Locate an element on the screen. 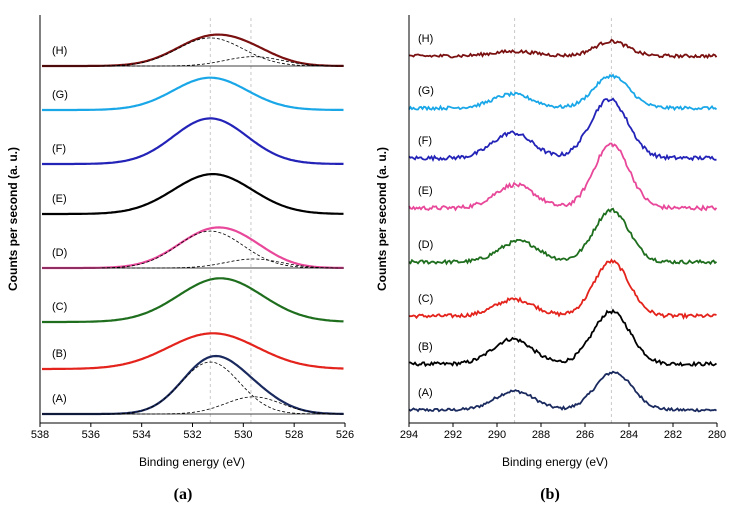 The width and height of the screenshot is (734, 510). chart-b-x-tick-label: 292 is located at coordinates (453, 435).